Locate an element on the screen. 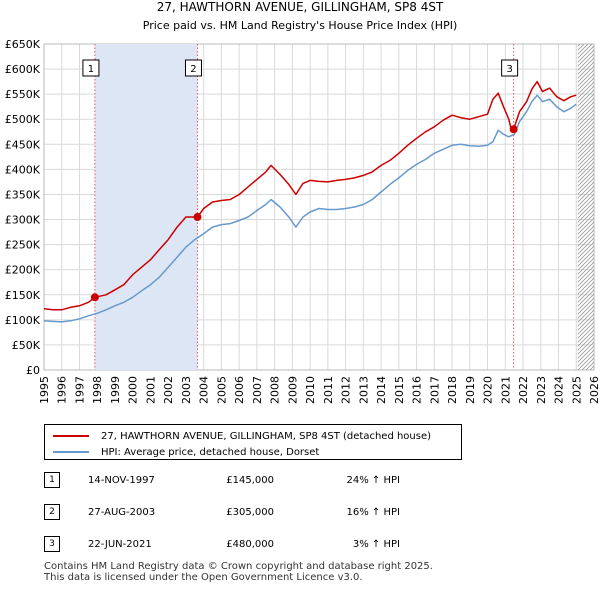 The height and width of the screenshot is (590, 600). x-tick-label: 2018 is located at coordinates (452, 390).